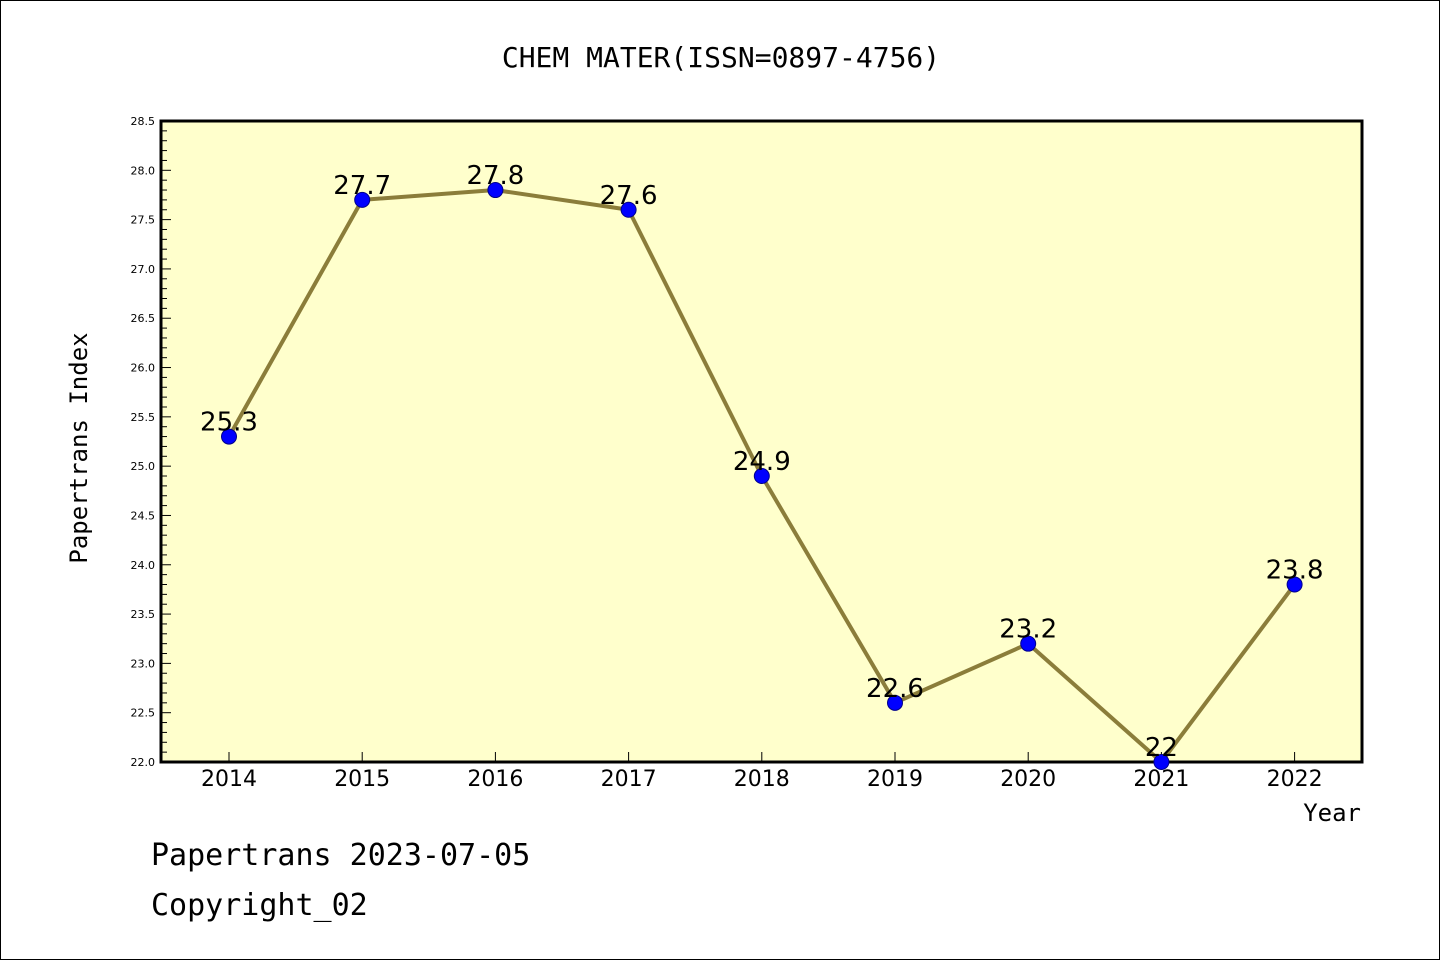 The image size is (1440, 961). What do you see at coordinates (79, 447) in the screenshot?
I see `y-axis-label: Papertrans Index` at bounding box center [79, 447].